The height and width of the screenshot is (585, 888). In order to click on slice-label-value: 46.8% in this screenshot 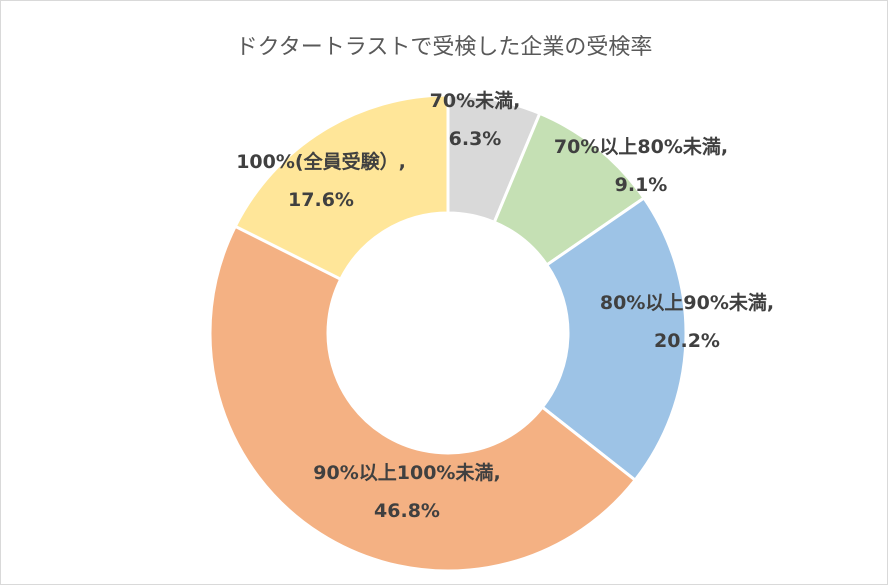, I will do `click(407, 511)`.